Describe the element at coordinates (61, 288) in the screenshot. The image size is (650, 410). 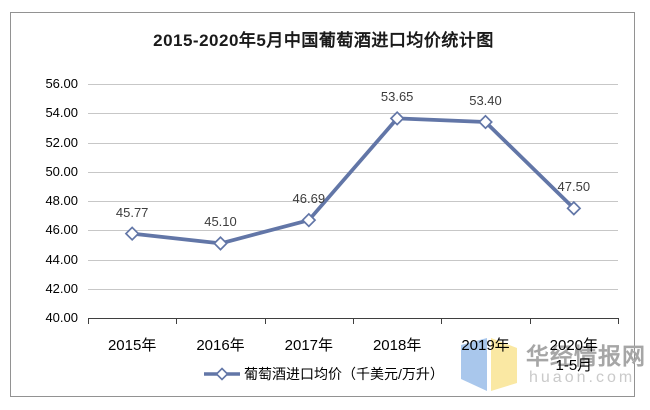
I see `y-tick-label: 42.00` at that location.